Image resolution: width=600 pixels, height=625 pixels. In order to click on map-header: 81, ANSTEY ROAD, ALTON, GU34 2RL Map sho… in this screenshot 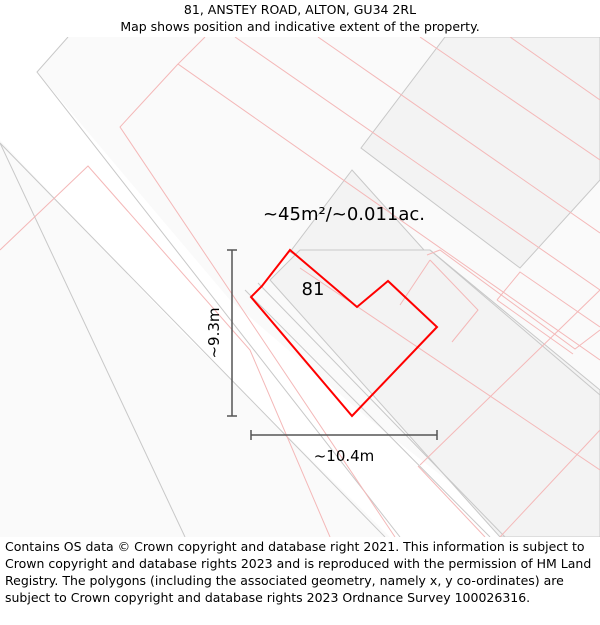, I will do `click(300, 18)`.